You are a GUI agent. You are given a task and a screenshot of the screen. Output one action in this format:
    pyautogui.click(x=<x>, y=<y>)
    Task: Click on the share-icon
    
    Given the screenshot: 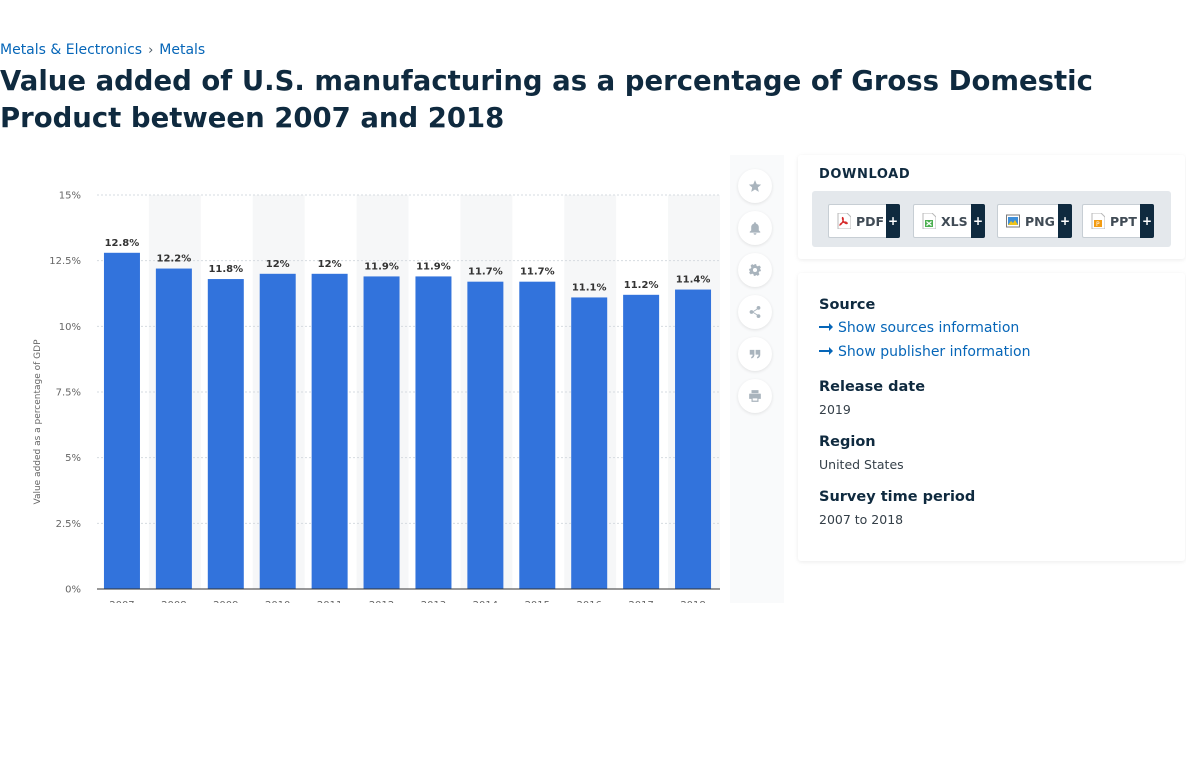 What is the action you would take?
    pyautogui.click(x=755, y=312)
    